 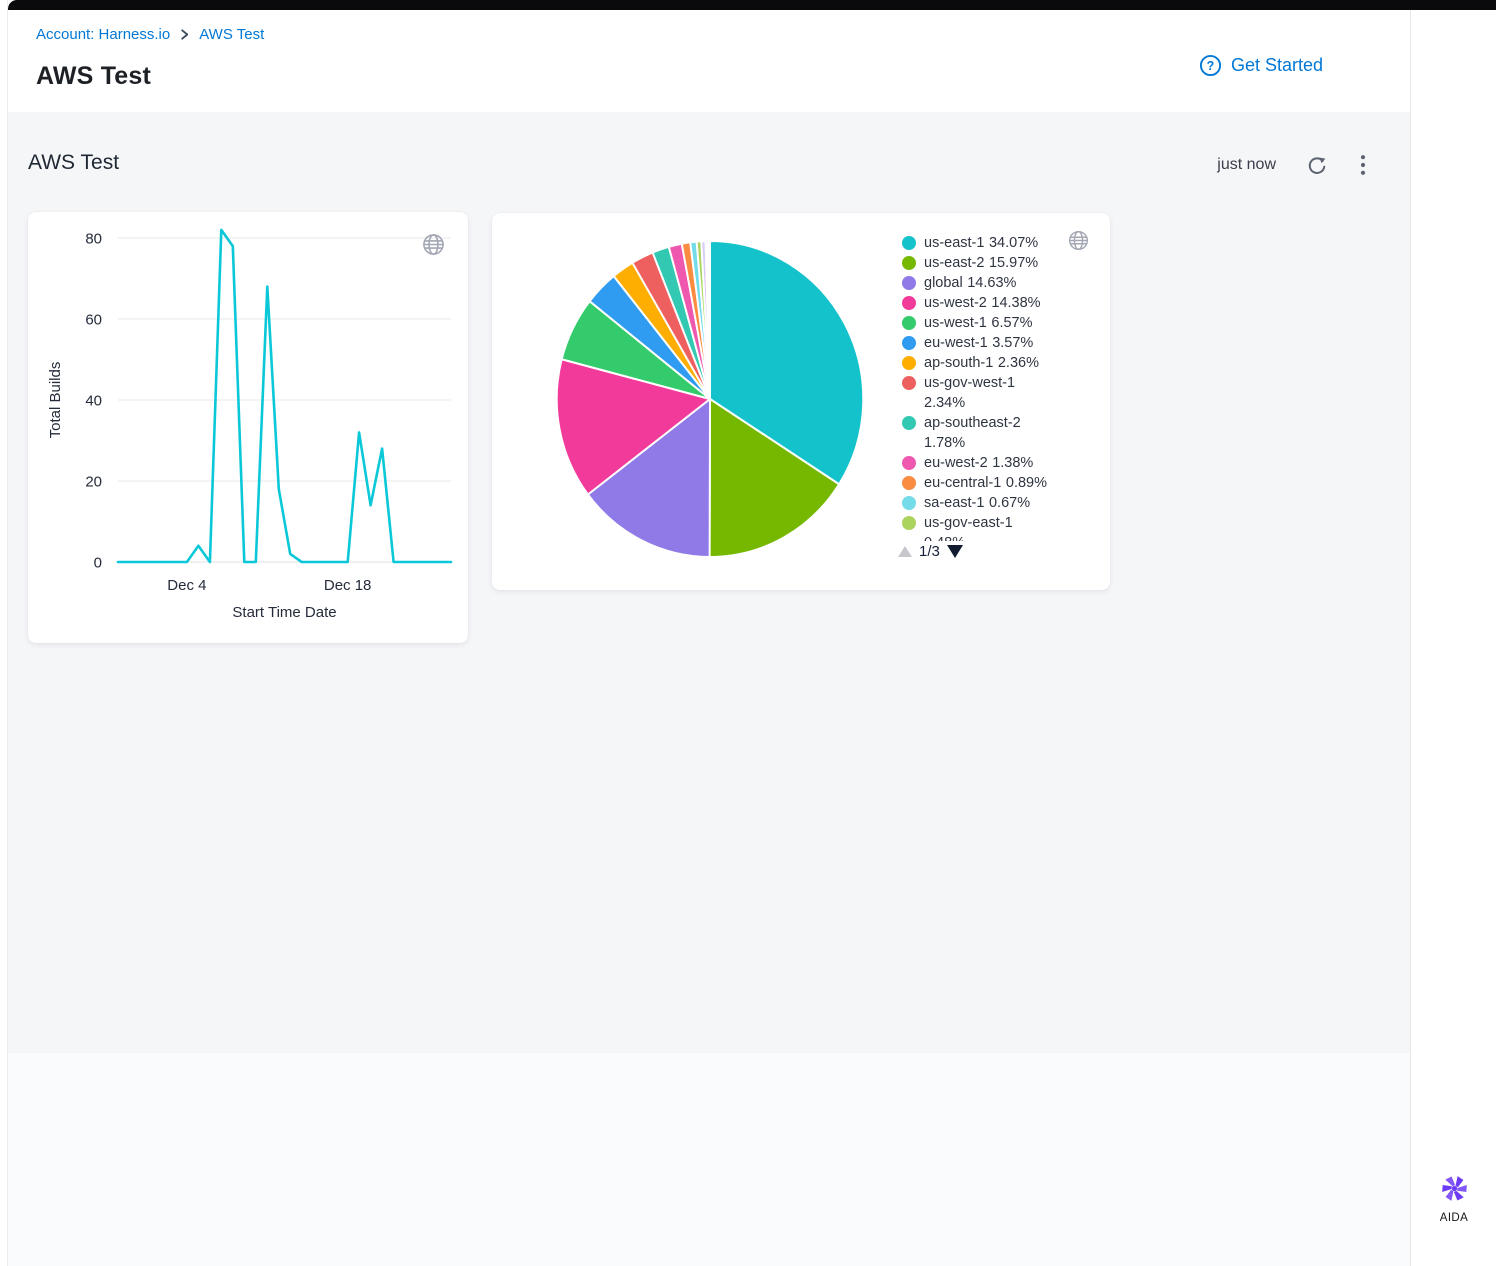 What do you see at coordinates (970, 283) in the screenshot?
I see `legend-label: global 14.63%` at bounding box center [970, 283].